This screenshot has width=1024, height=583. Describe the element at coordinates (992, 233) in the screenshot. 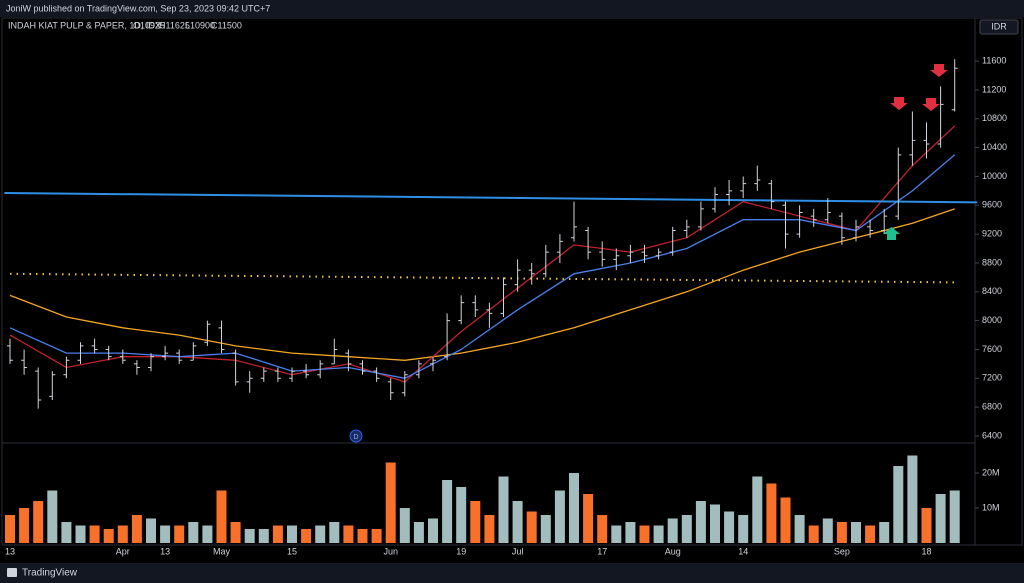

I see `price-tick-label: 9200` at that location.